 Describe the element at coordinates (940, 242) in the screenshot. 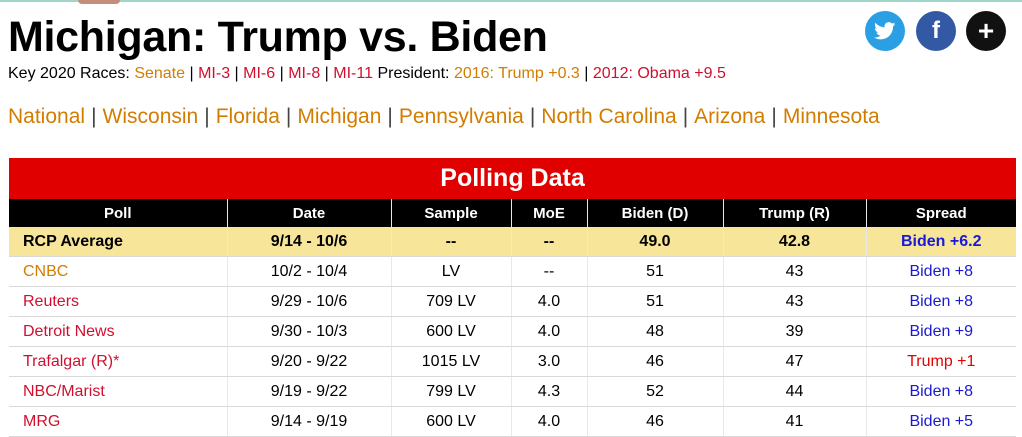

I see `cell-spread: Biden +6.2` at that location.